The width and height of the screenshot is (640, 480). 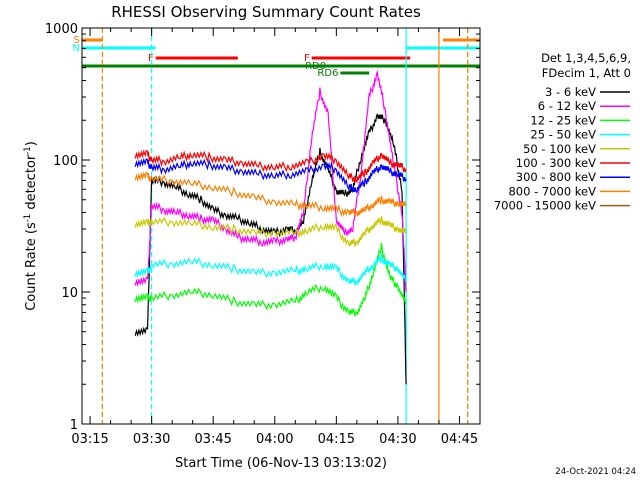 I want to click on y-tick-label: 100, so click(x=65, y=161).